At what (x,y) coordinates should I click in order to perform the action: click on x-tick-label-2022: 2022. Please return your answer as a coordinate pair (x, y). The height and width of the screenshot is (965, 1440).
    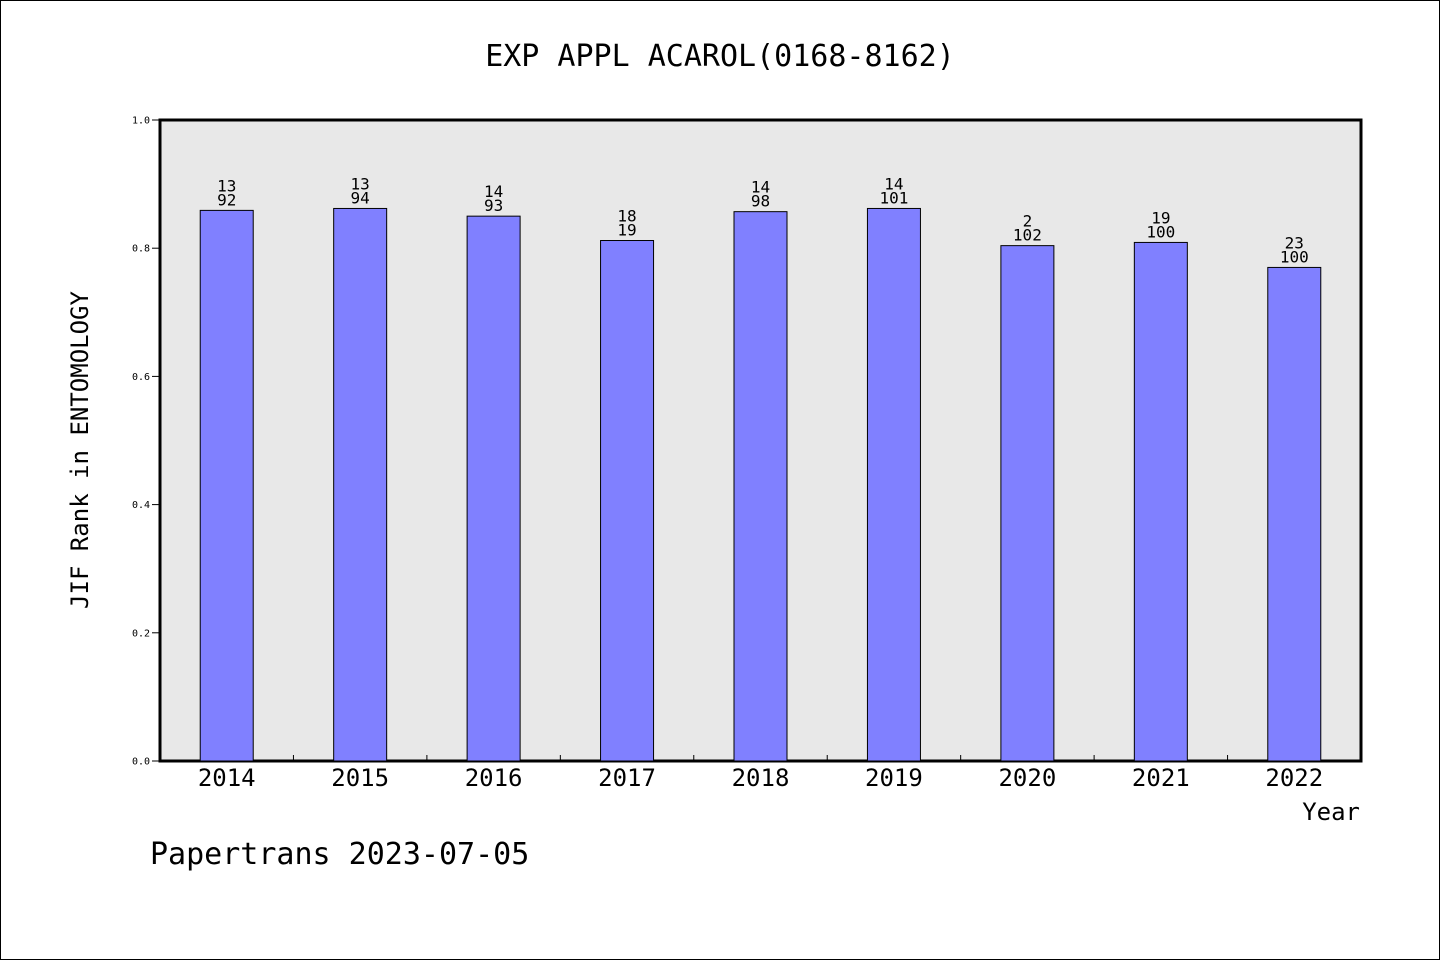
    Looking at the image, I should click on (1294, 778).